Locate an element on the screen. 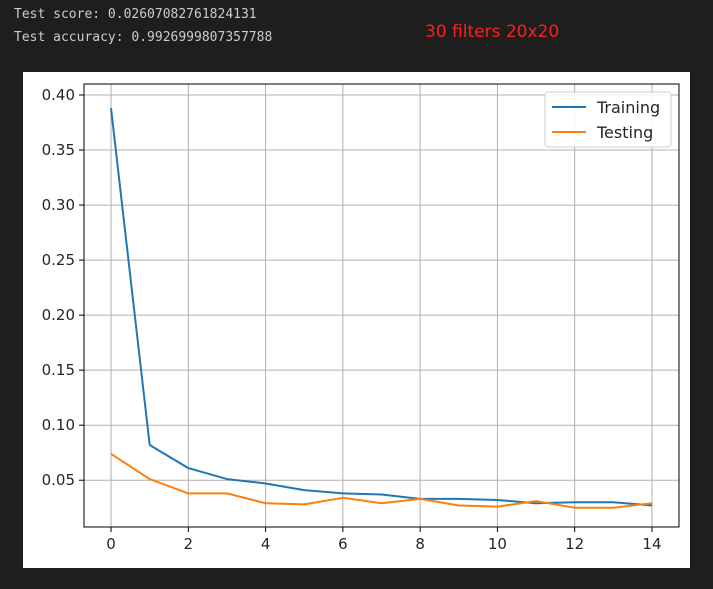 Image resolution: width=713 pixels, height=589 pixels. legend-label-testing: Testing is located at coordinates (624, 132).